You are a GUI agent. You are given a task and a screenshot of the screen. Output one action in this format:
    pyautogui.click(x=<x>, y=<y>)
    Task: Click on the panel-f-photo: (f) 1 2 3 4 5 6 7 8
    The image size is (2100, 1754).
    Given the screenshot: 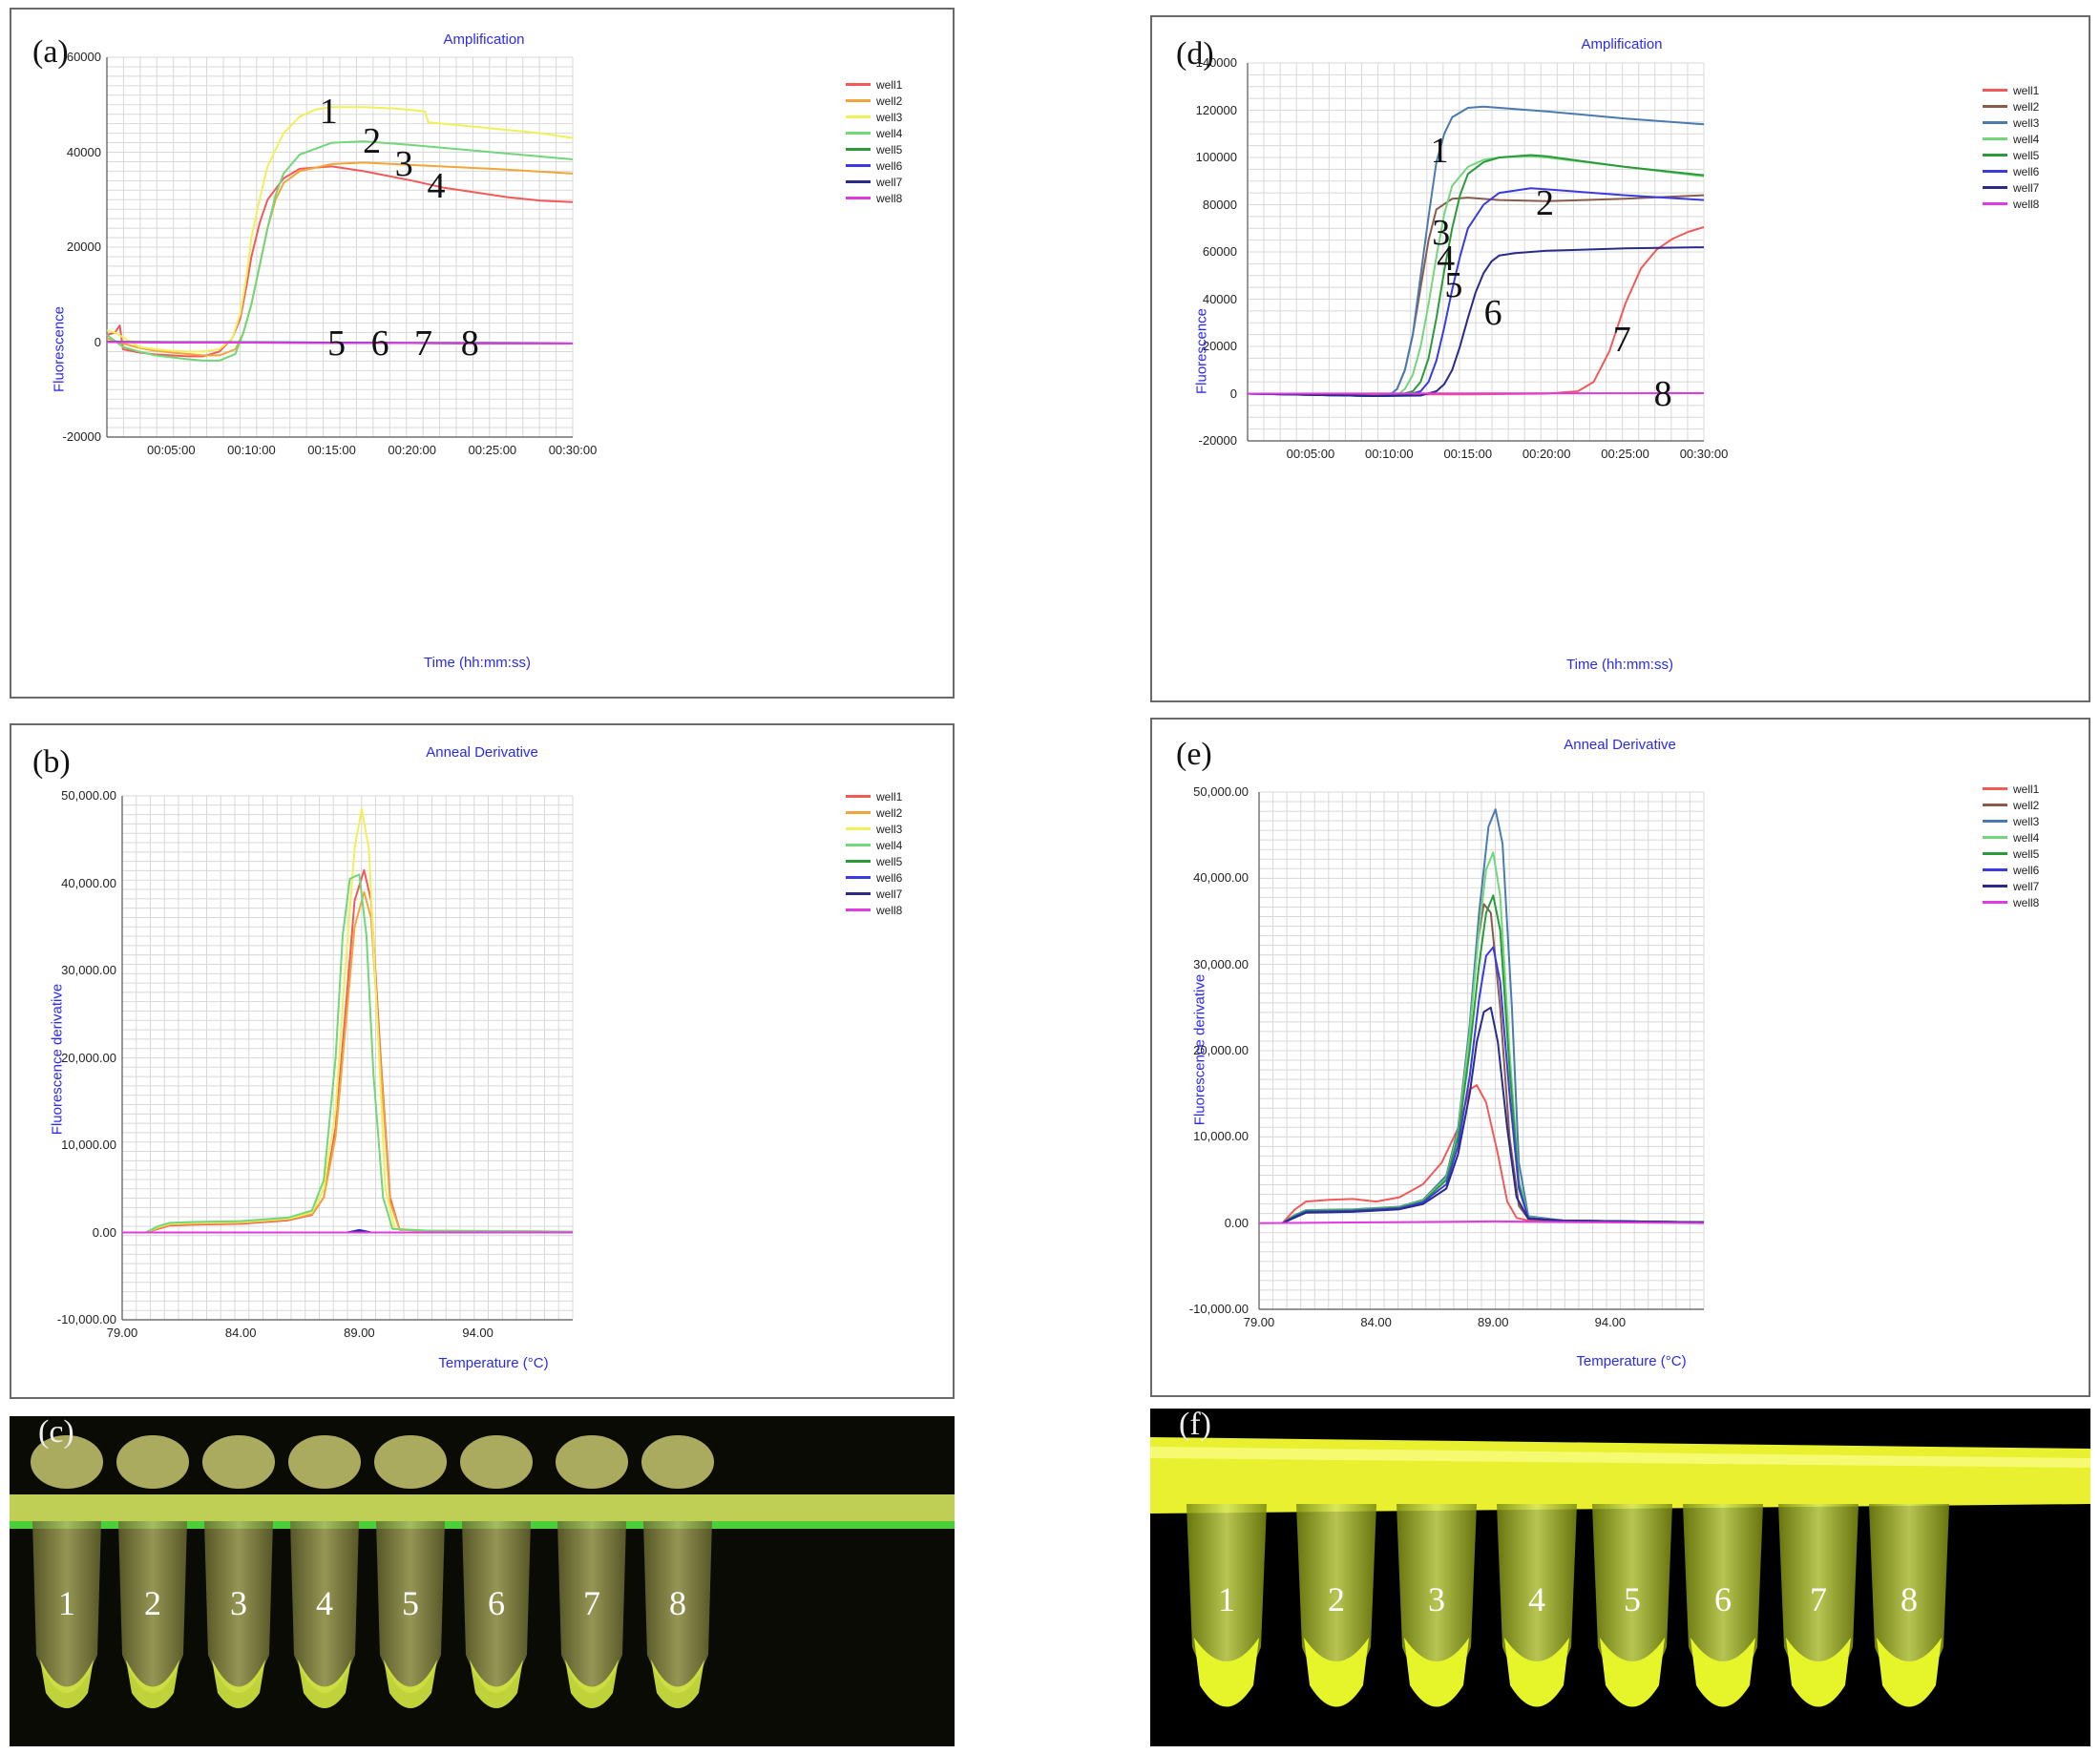 What is the action you would take?
    pyautogui.click(x=1620, y=1578)
    